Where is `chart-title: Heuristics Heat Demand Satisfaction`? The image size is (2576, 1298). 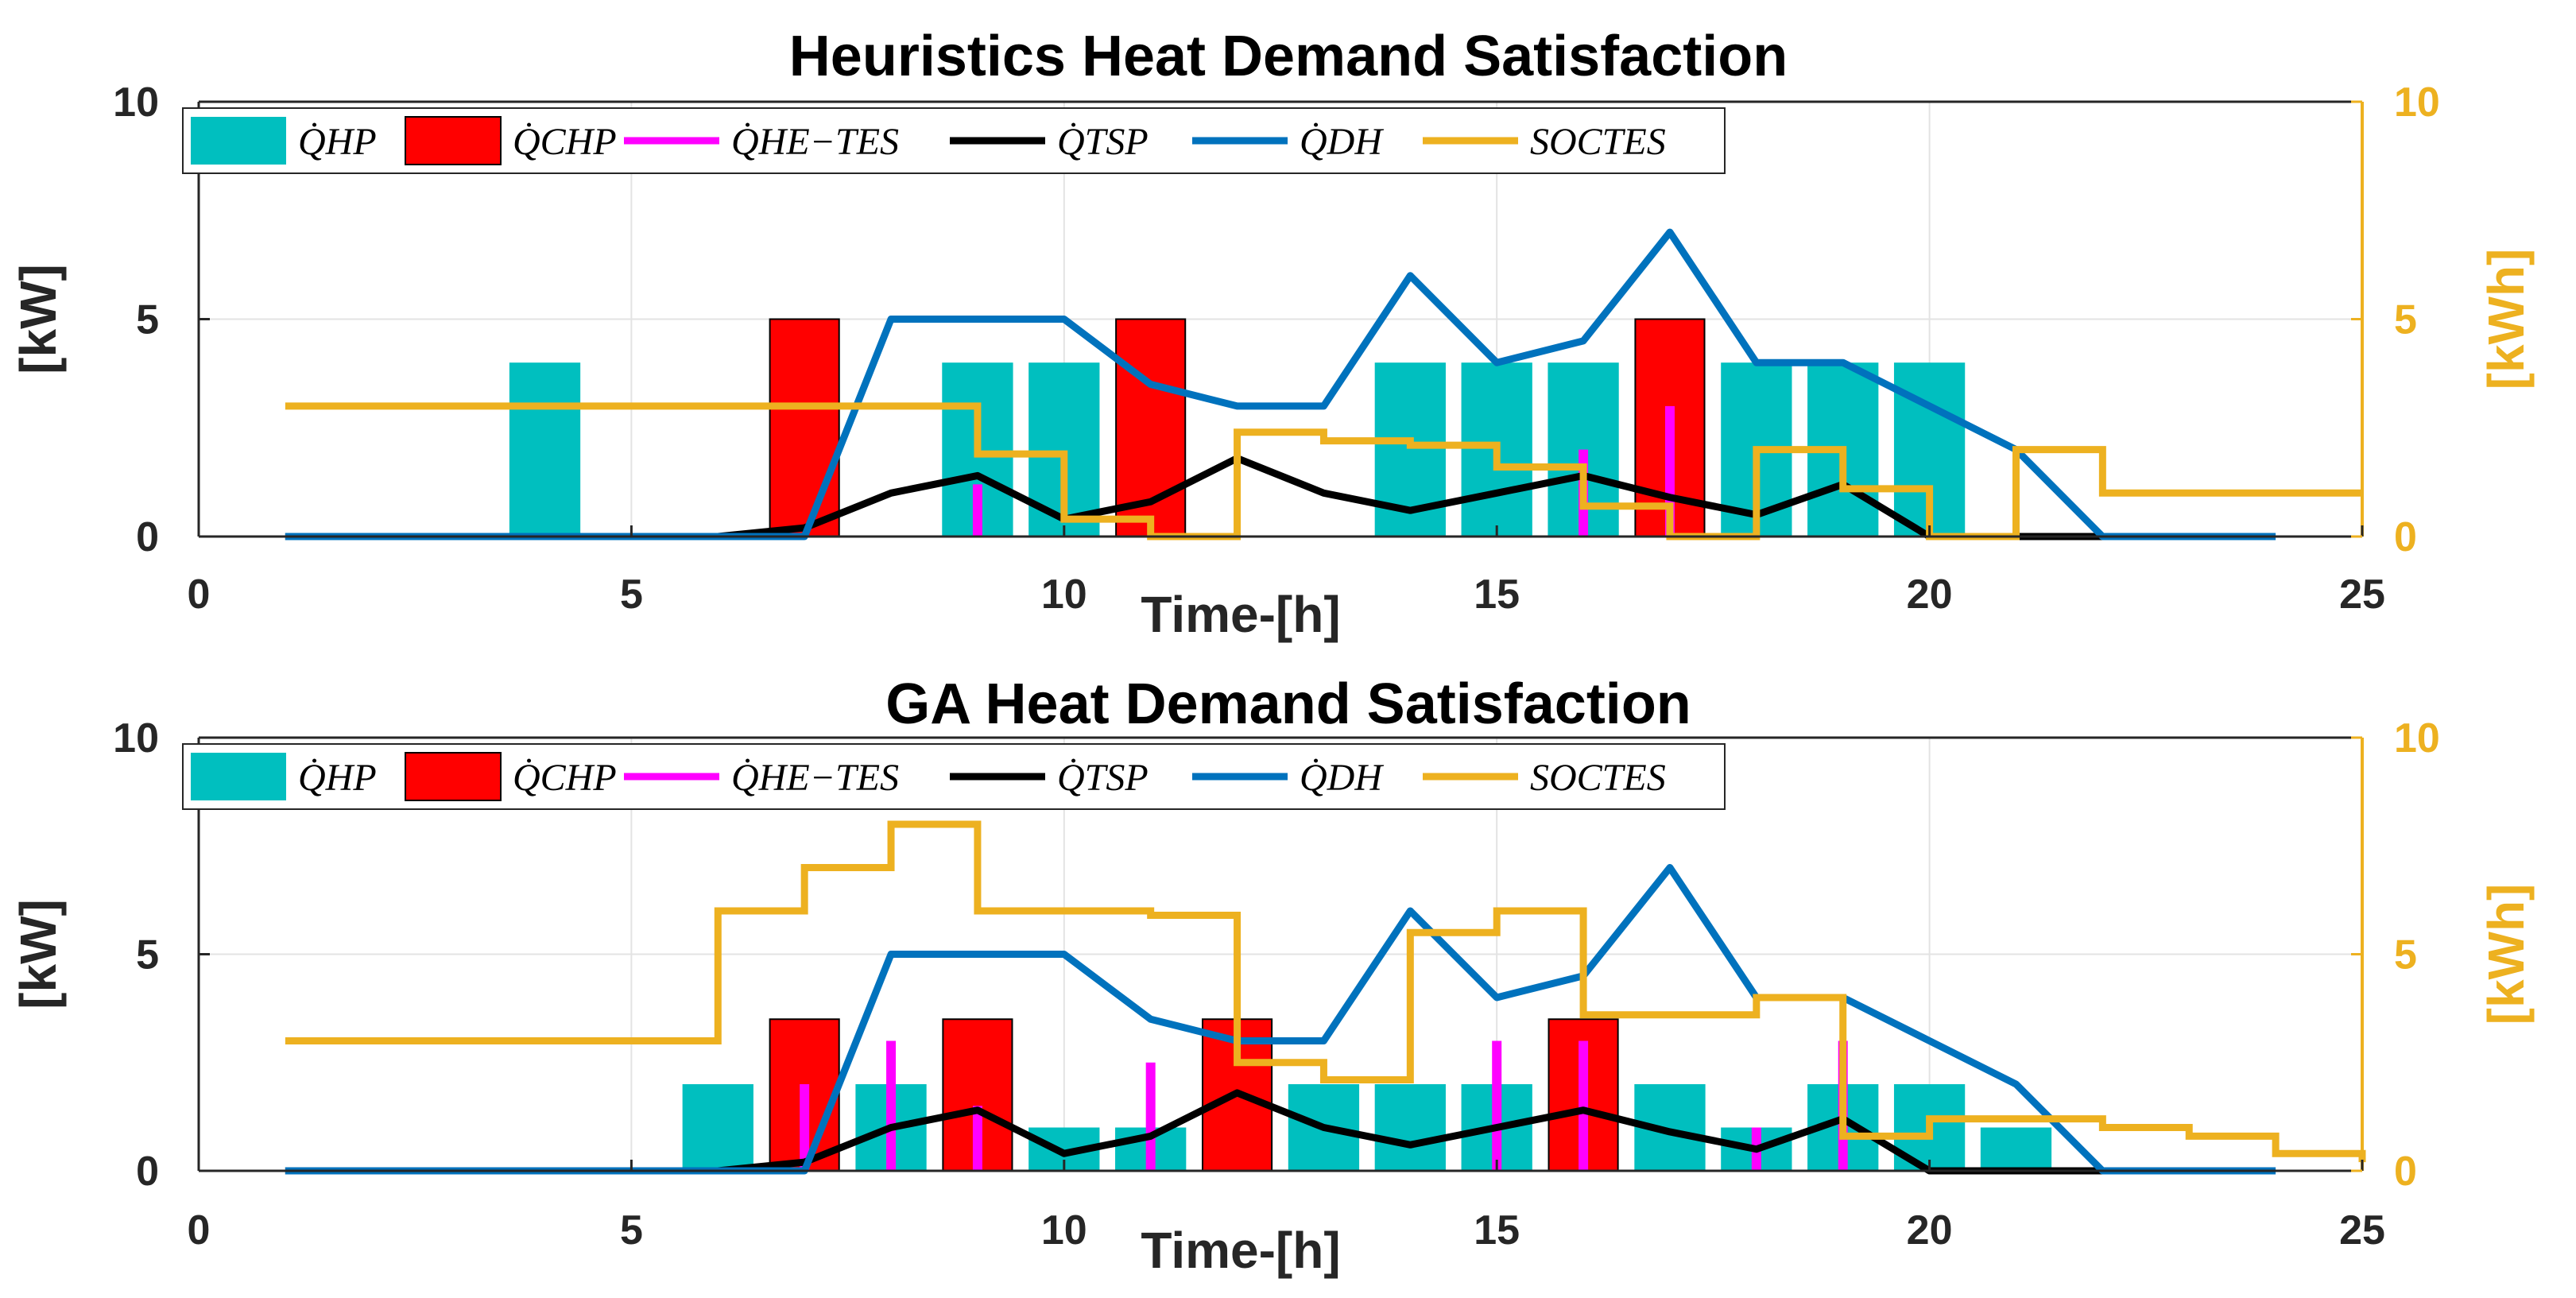 chart-title: Heuristics Heat Demand Satisfaction is located at coordinates (1288, 56).